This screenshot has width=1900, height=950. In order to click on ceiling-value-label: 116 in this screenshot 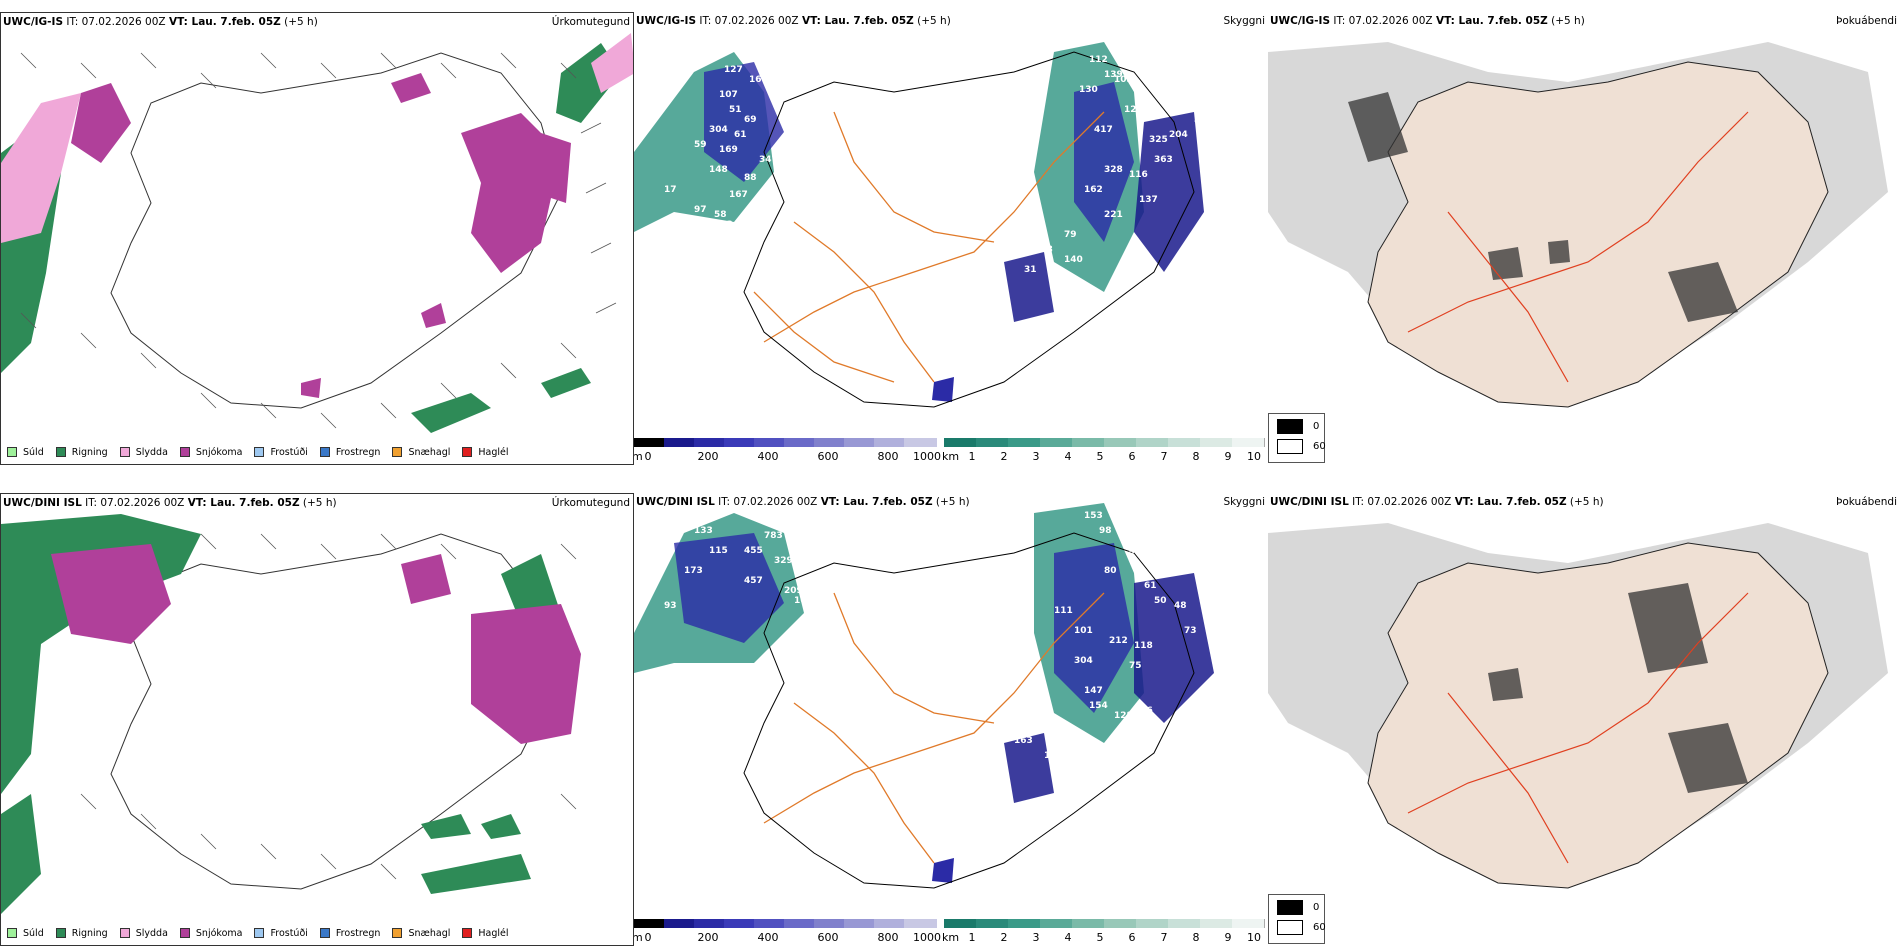, I will do `click(1138, 175)`.